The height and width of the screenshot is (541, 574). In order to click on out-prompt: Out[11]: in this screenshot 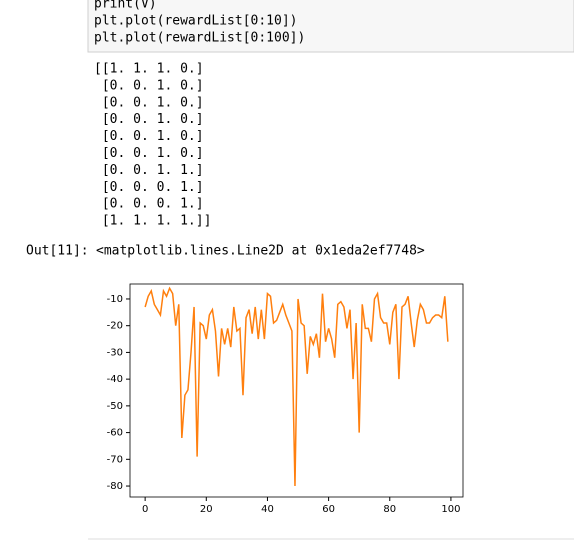, I will do `click(57, 251)`.